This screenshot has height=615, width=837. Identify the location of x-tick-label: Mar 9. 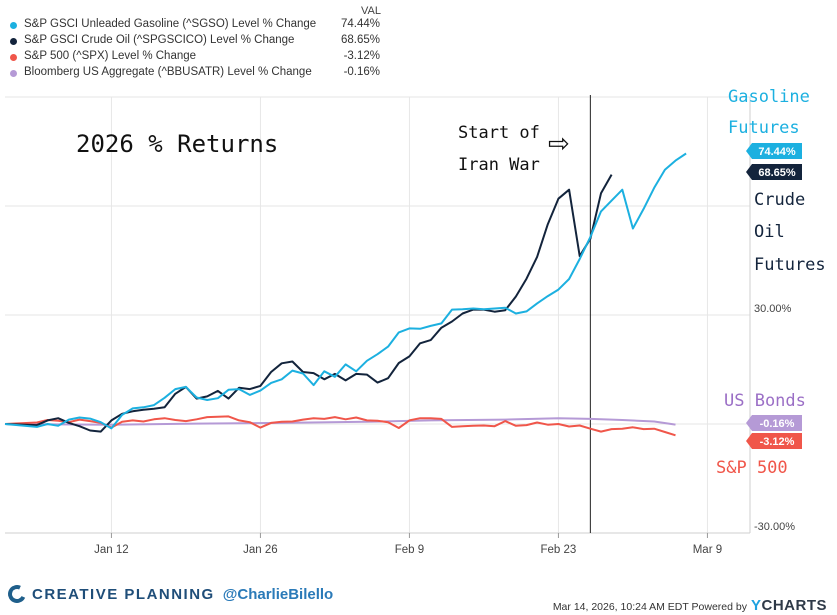
(707, 550).